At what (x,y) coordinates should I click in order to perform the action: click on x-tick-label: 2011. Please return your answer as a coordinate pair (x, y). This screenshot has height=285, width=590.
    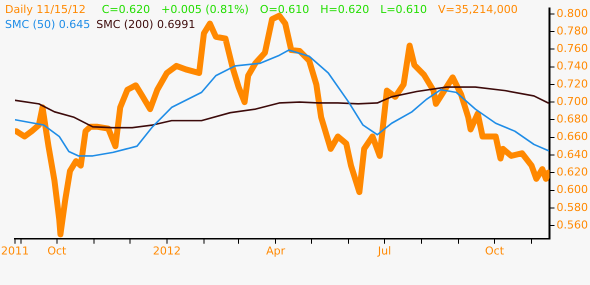
    Looking at the image, I should click on (14, 251).